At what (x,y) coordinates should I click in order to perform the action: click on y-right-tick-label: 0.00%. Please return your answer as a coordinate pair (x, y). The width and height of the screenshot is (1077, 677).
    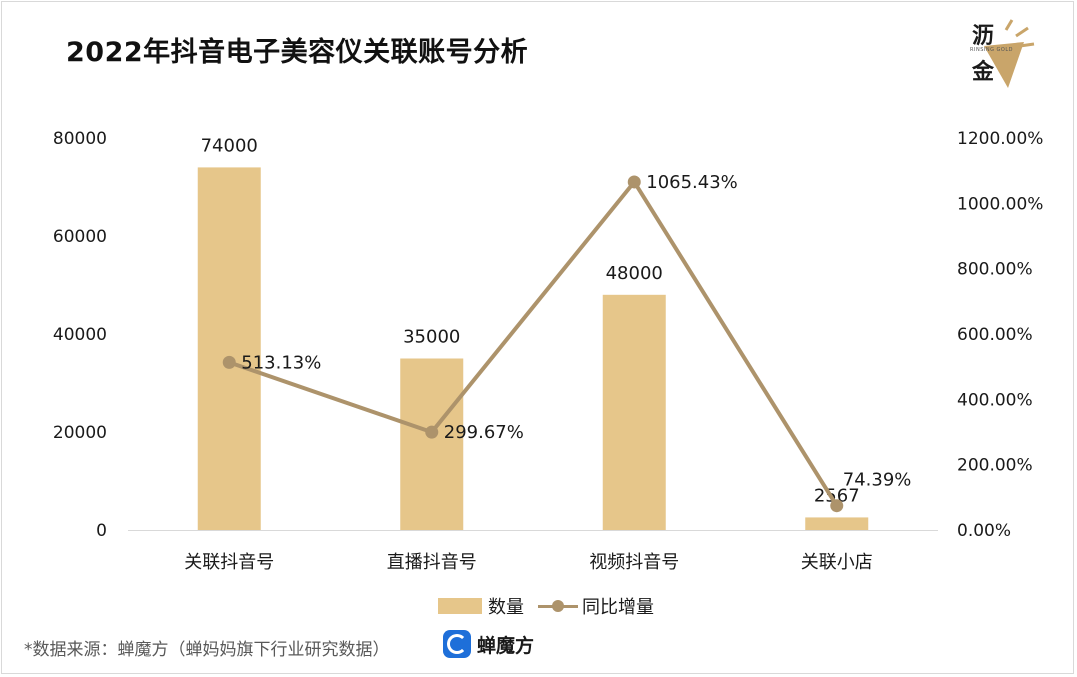
    Looking at the image, I should click on (984, 531).